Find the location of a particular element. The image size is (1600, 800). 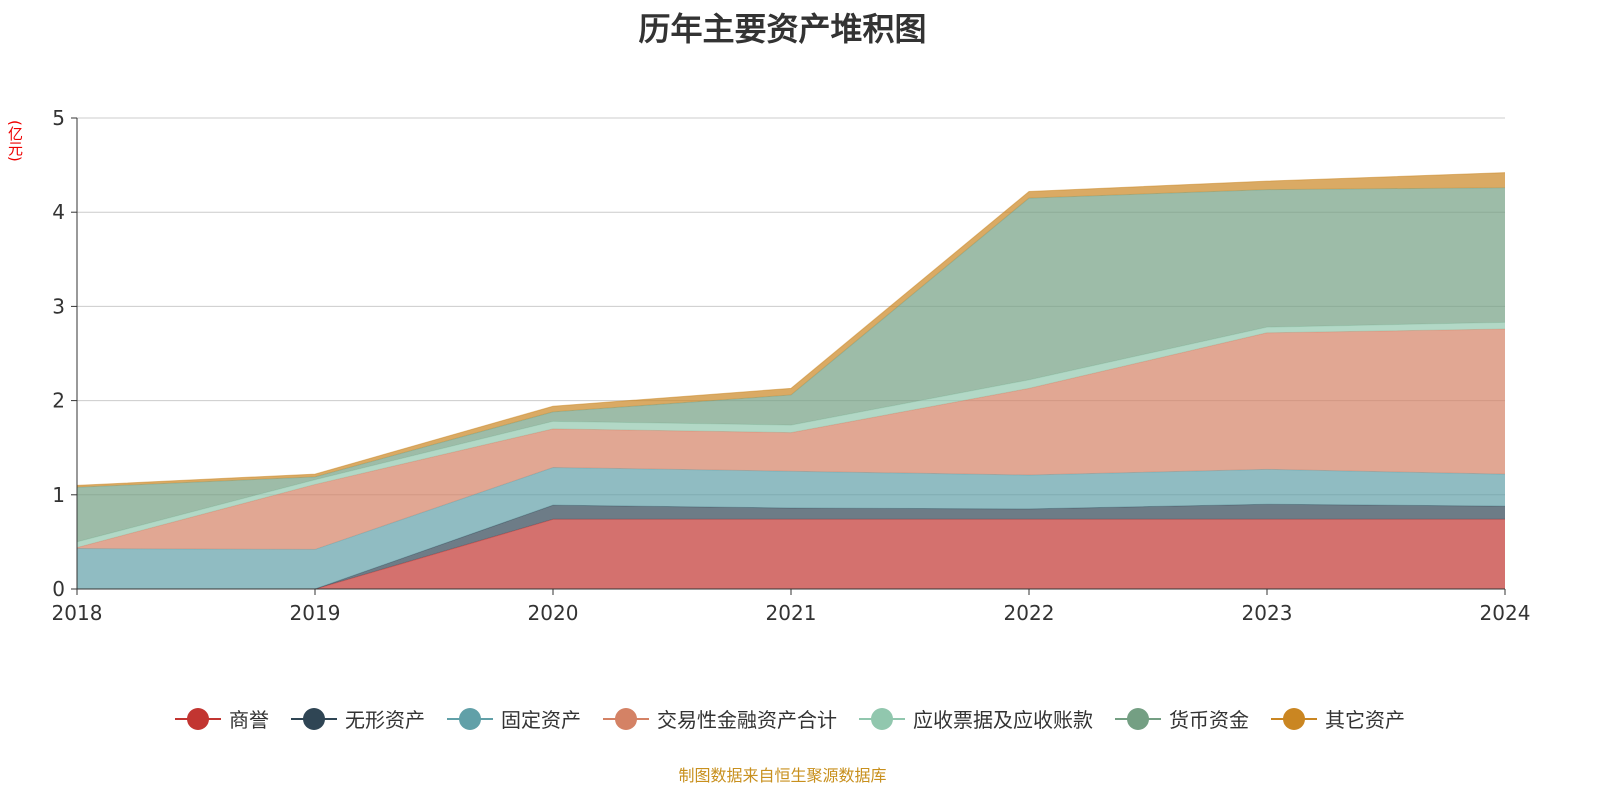

legend-item: 固定资产 is located at coordinates (514, 718).